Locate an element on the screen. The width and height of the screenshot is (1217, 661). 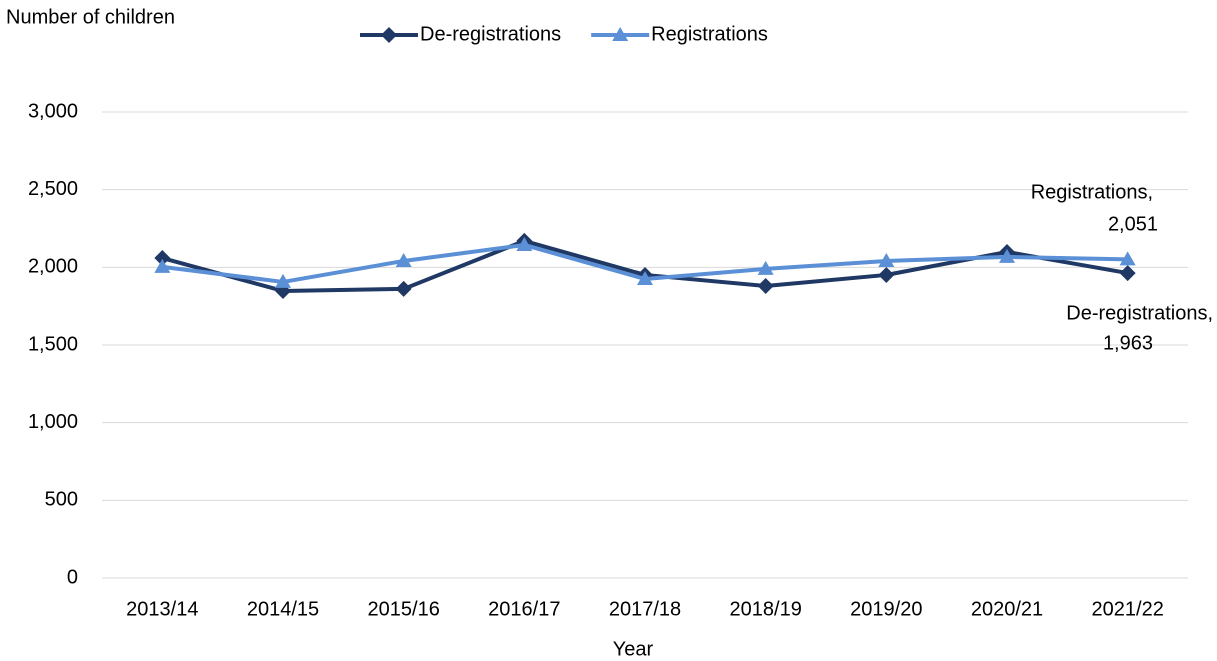
y-tick-label: 1,000 is located at coordinates (53, 422).